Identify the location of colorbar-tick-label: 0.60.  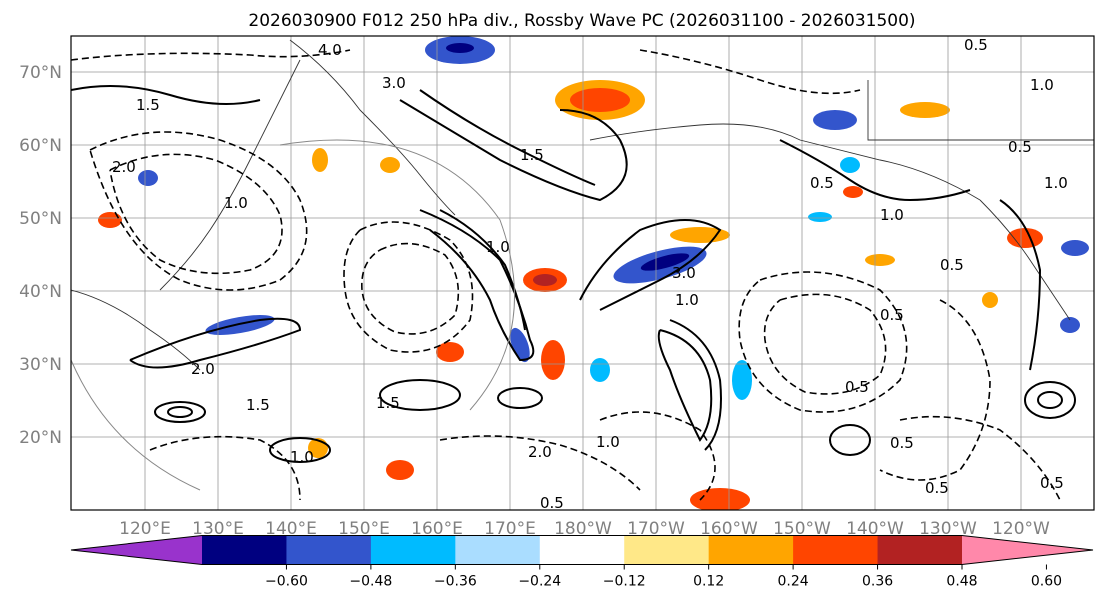
(1046, 582).